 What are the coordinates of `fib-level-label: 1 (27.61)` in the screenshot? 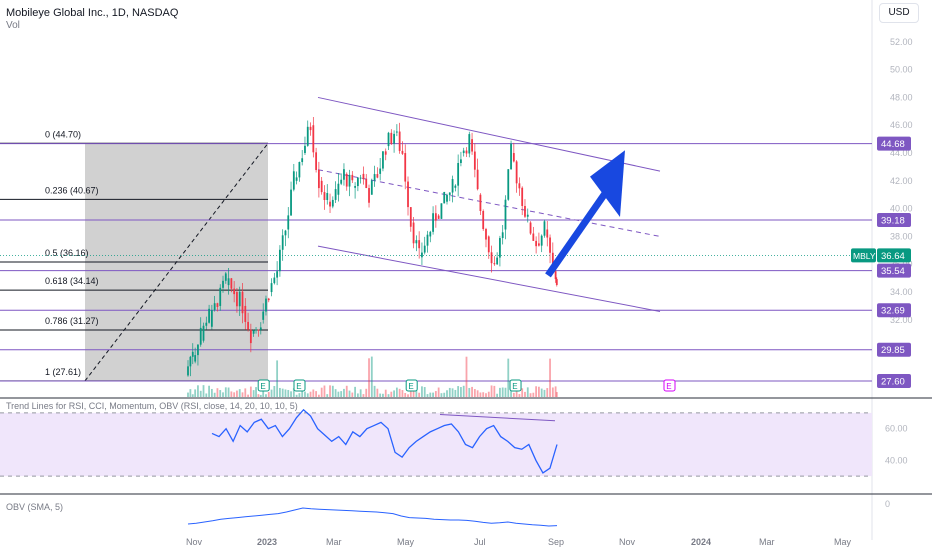 It's located at (63, 372).